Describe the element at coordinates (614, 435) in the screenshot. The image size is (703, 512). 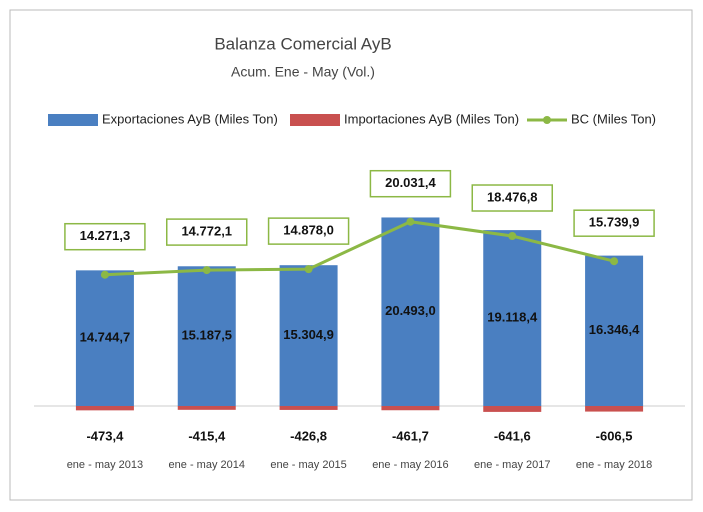
I see `bar-value-label: -606,5` at that location.